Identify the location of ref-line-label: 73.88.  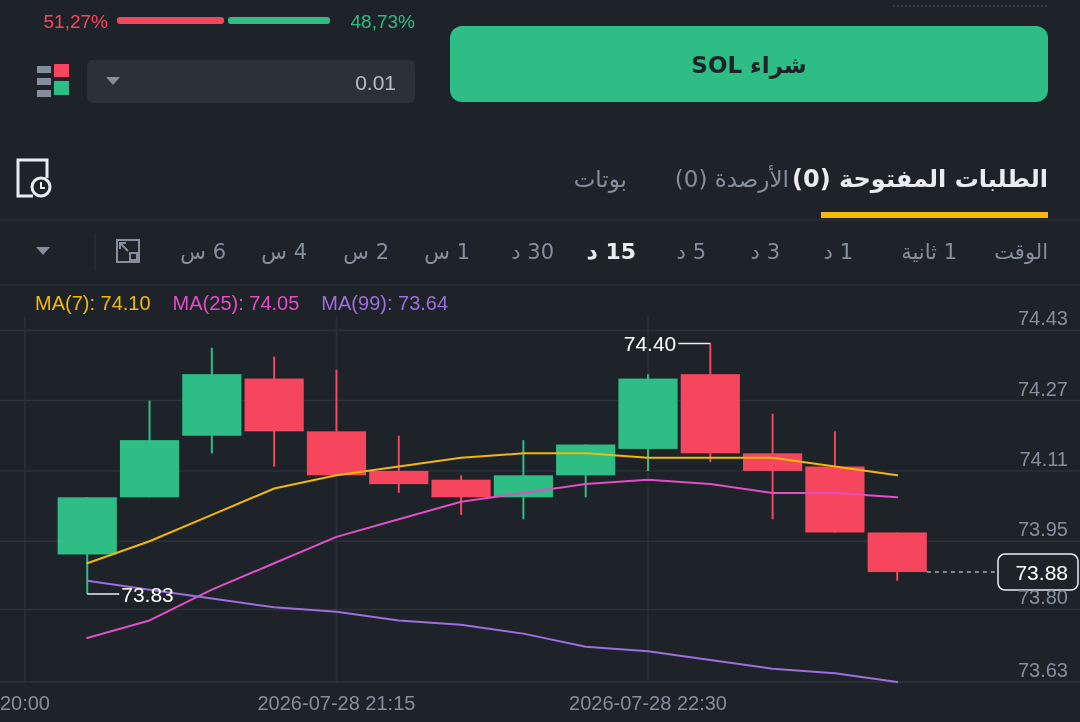
(1041, 573).